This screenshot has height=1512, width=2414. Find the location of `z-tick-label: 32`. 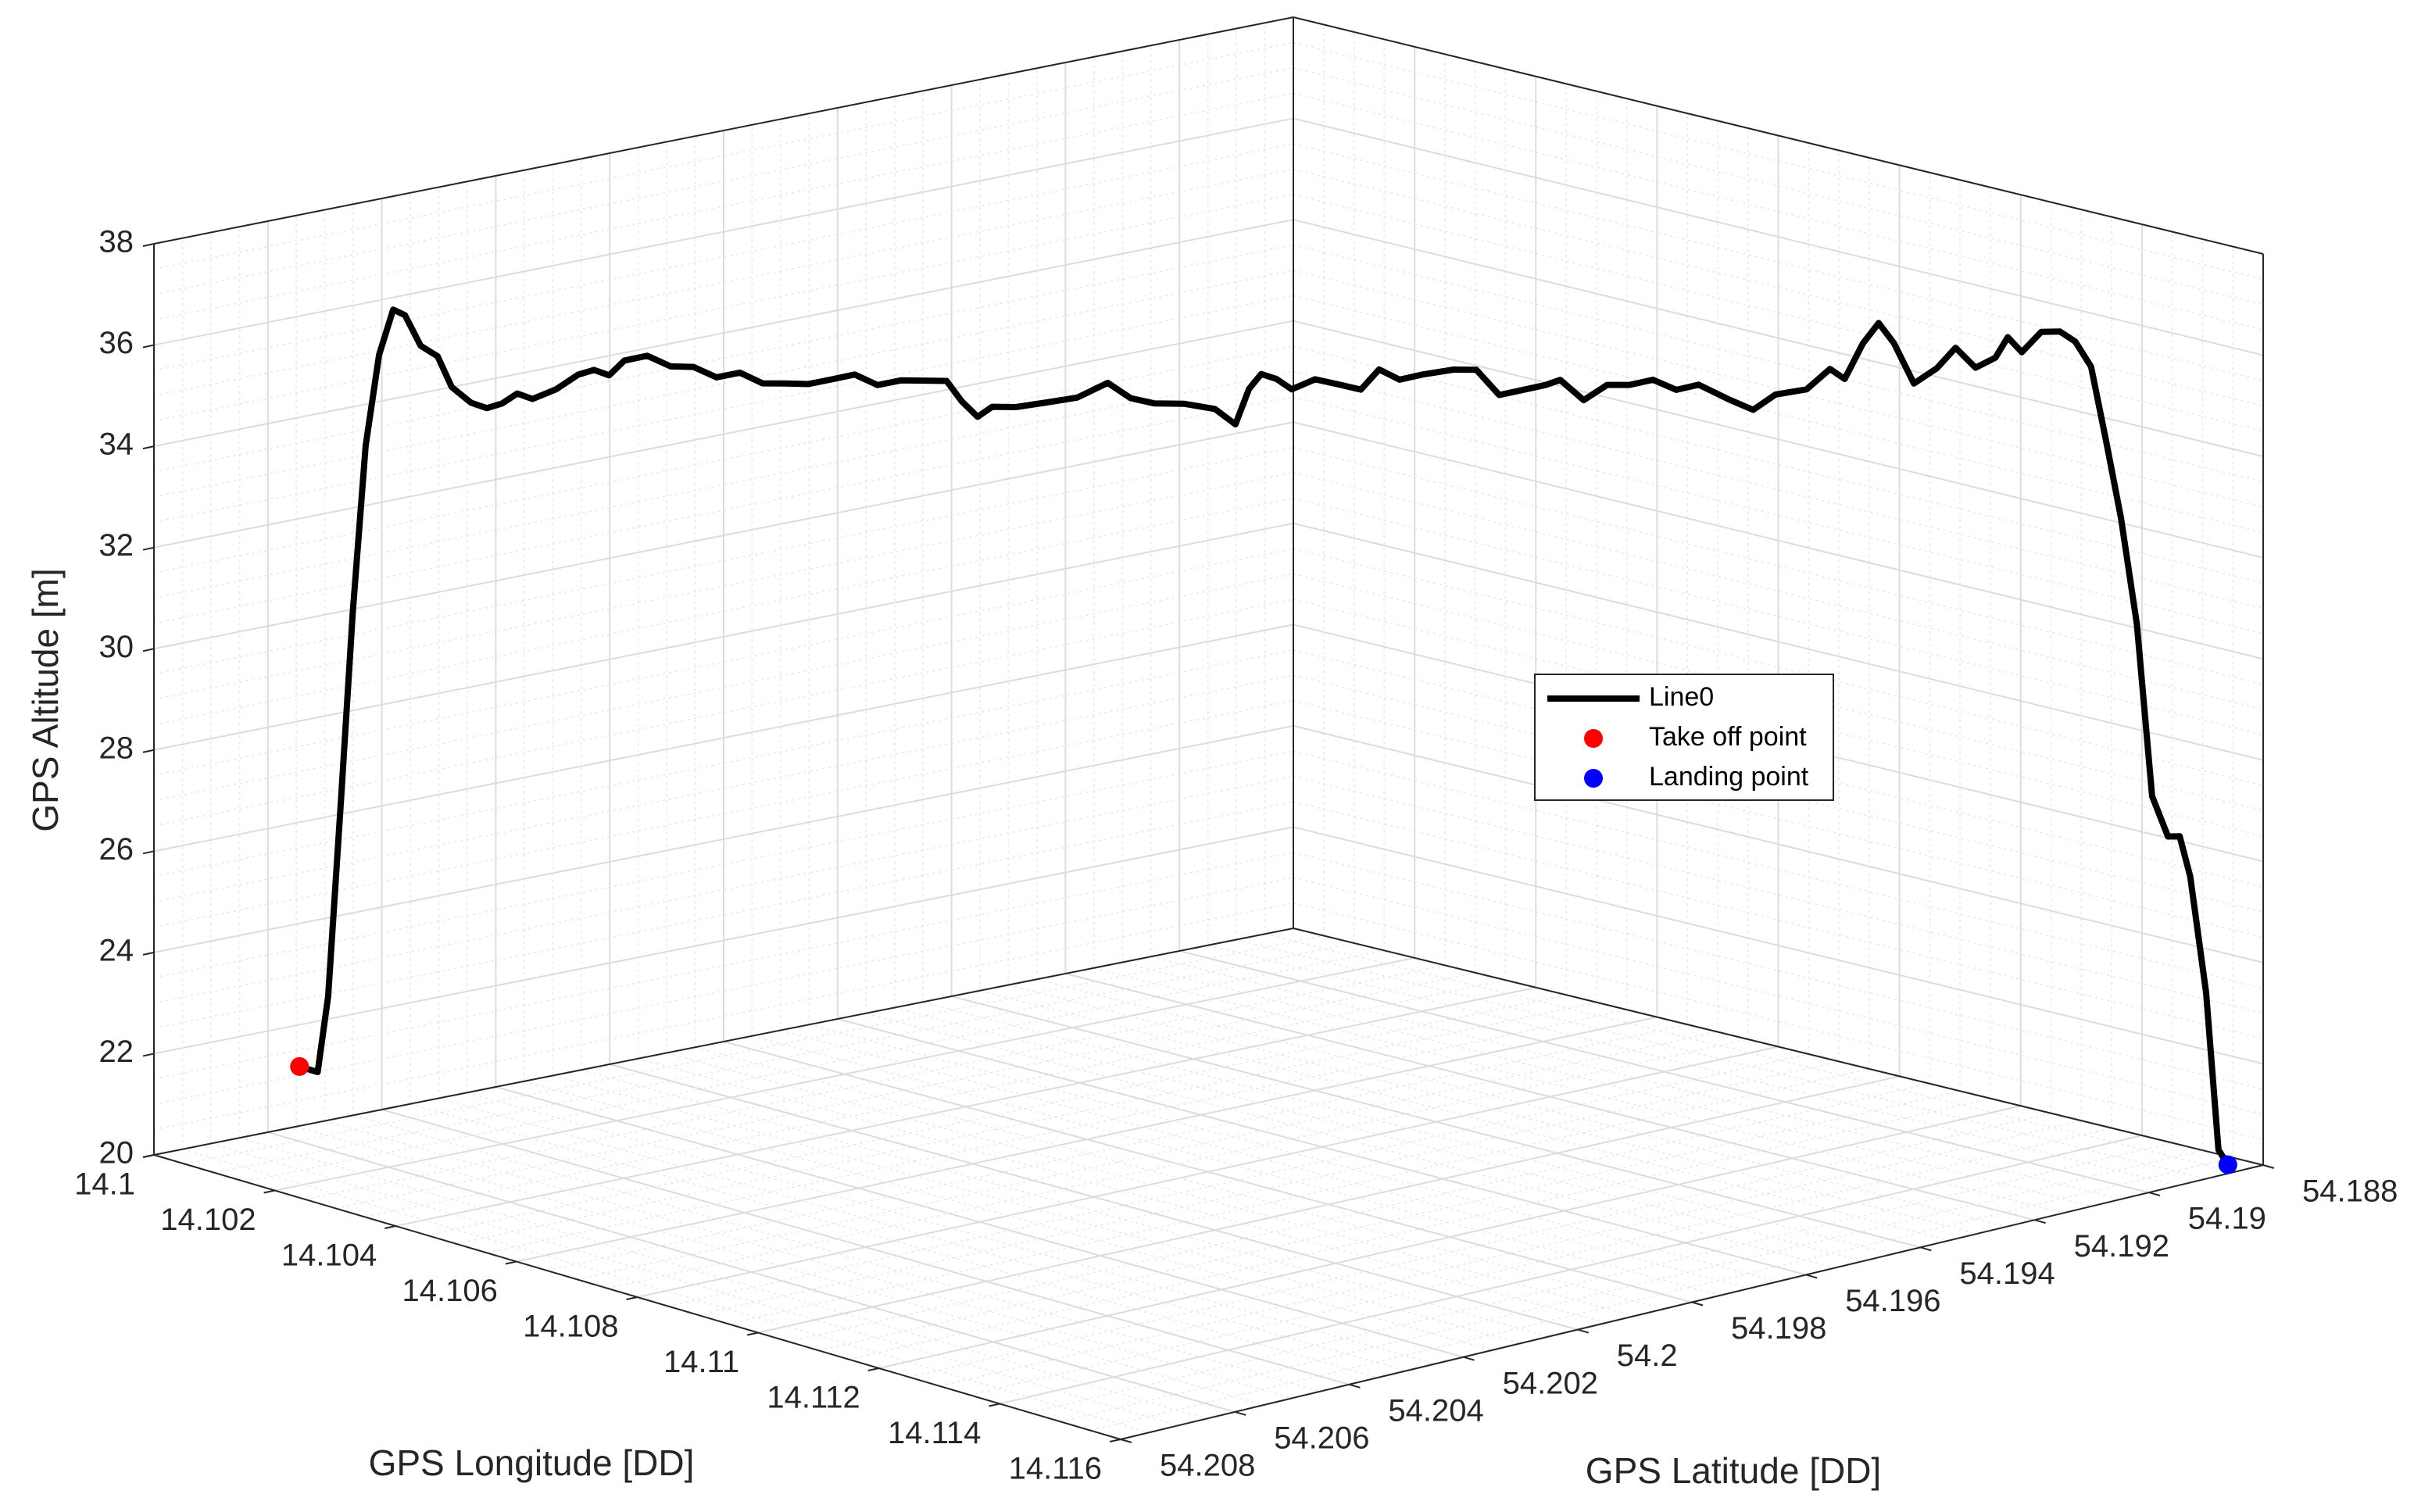

z-tick-label: 32 is located at coordinates (116, 545).